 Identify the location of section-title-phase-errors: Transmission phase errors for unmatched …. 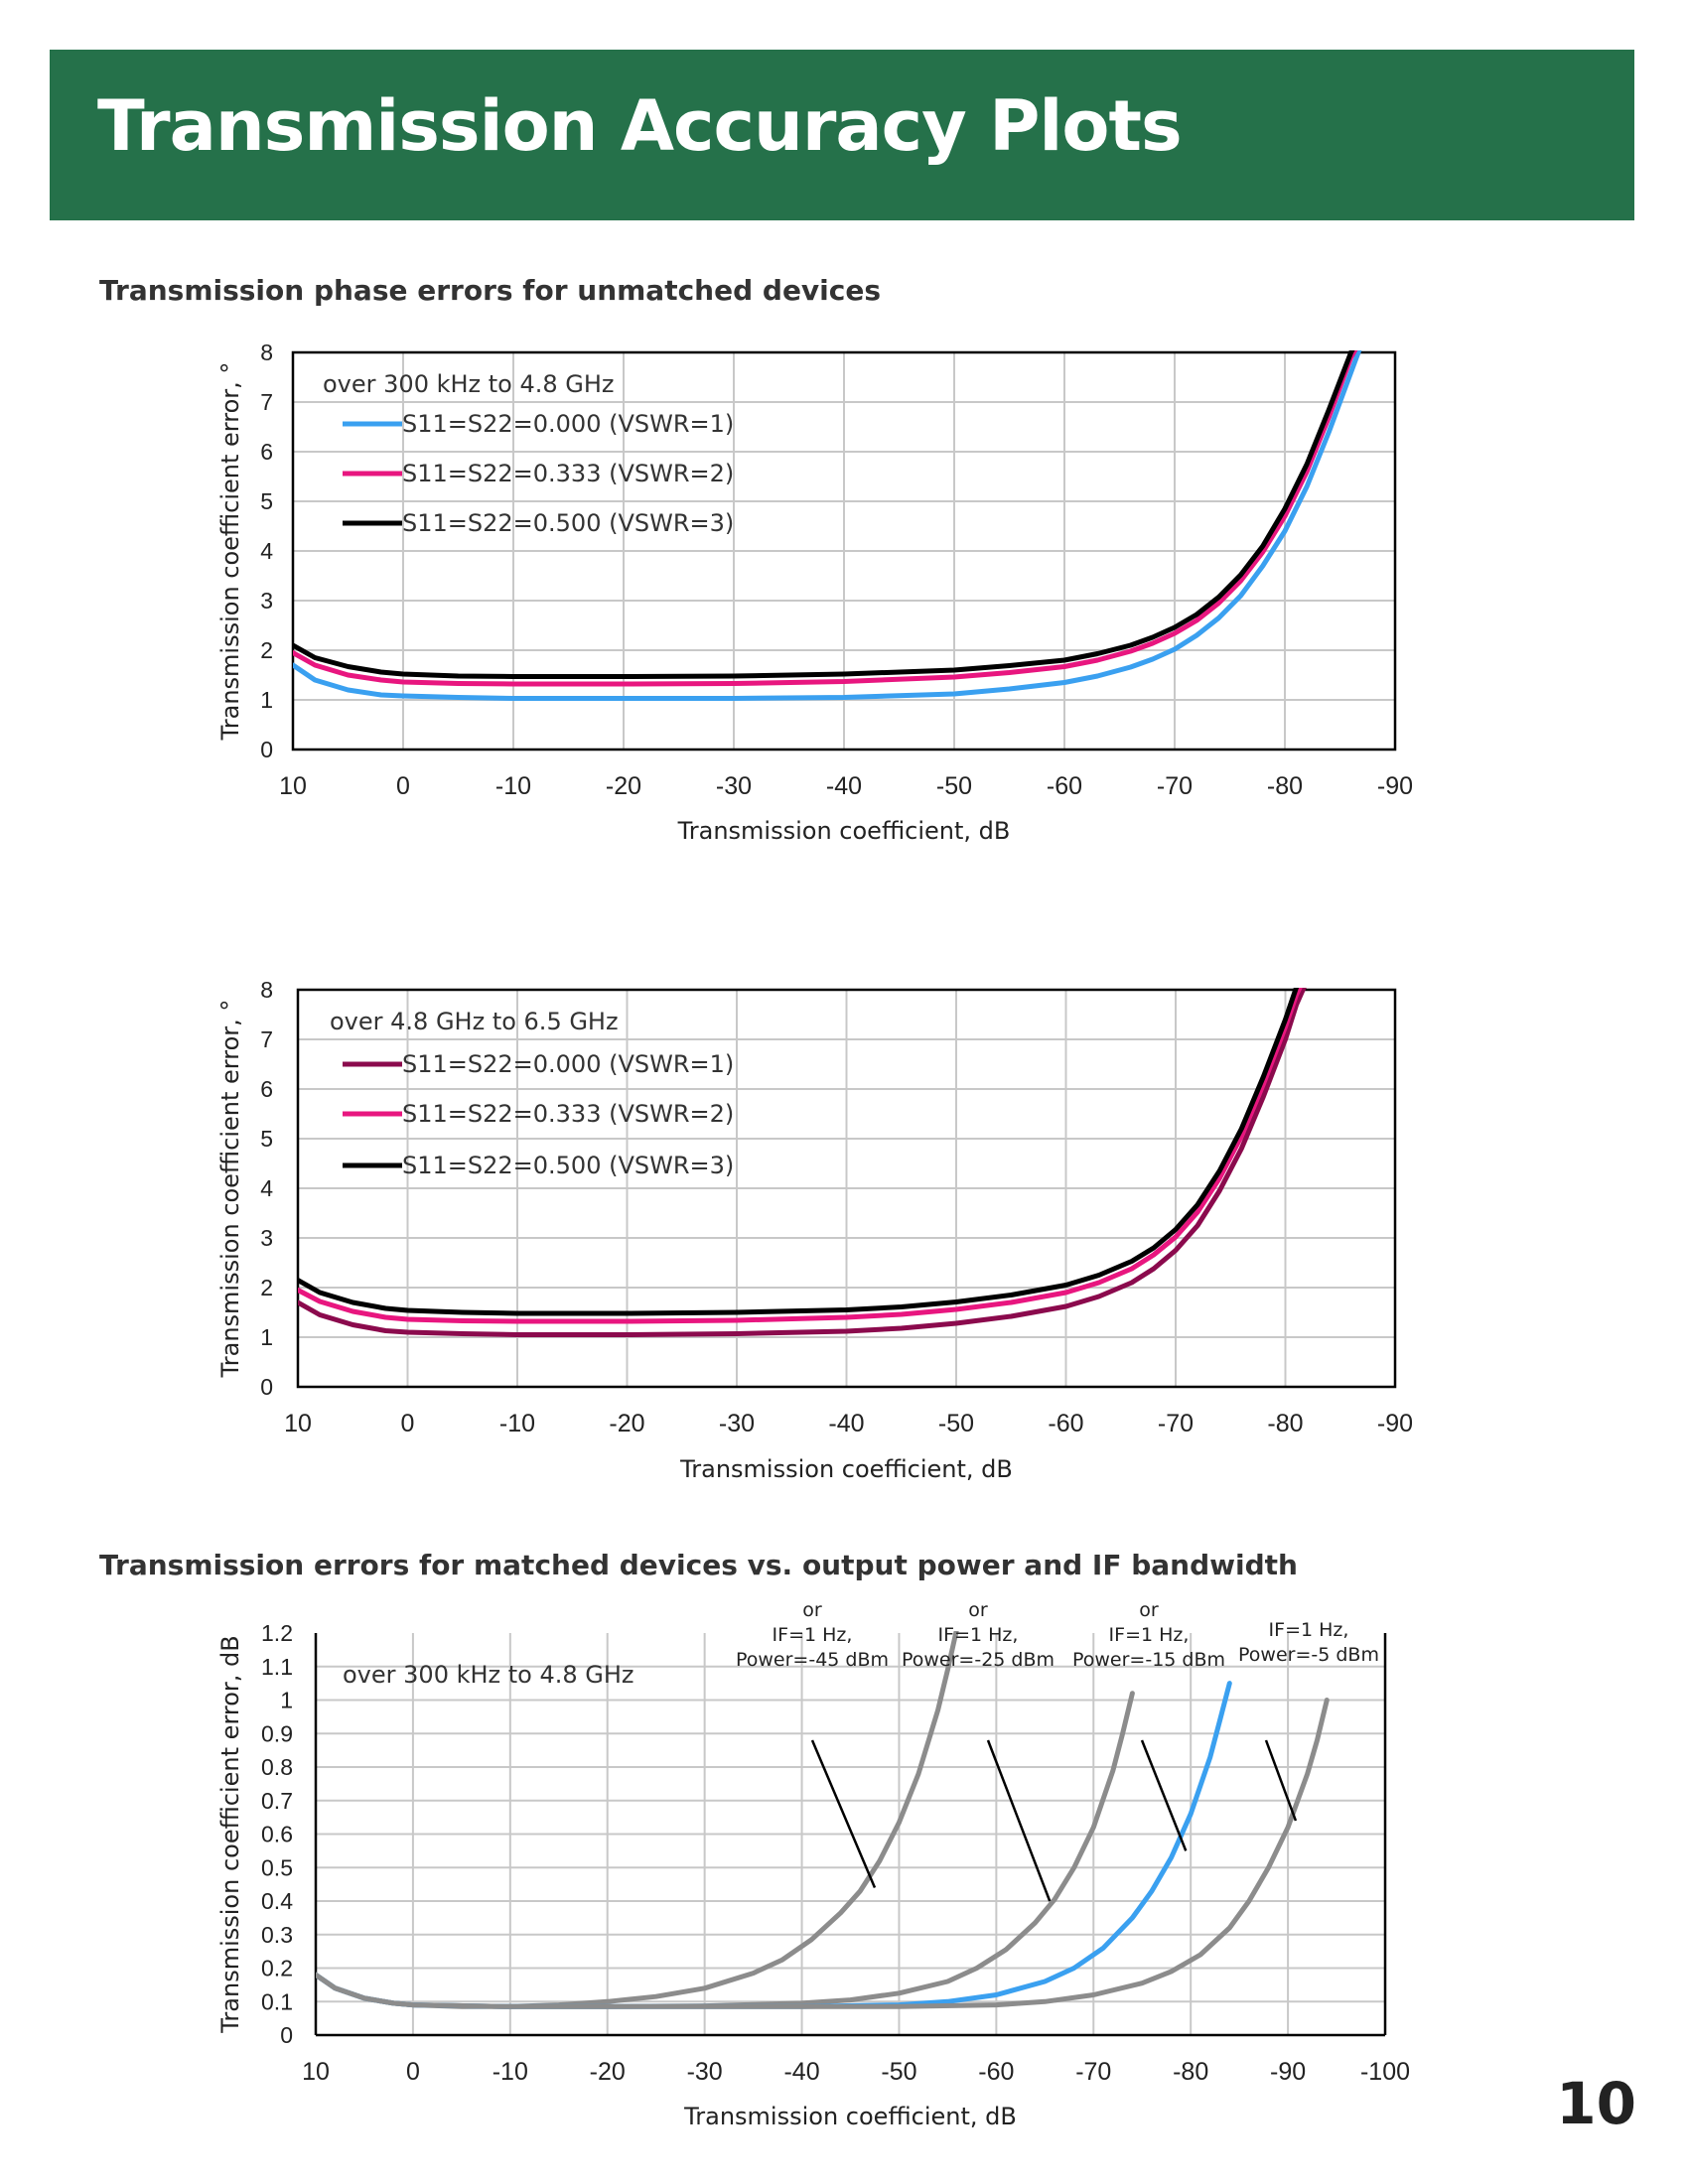
(490, 290).